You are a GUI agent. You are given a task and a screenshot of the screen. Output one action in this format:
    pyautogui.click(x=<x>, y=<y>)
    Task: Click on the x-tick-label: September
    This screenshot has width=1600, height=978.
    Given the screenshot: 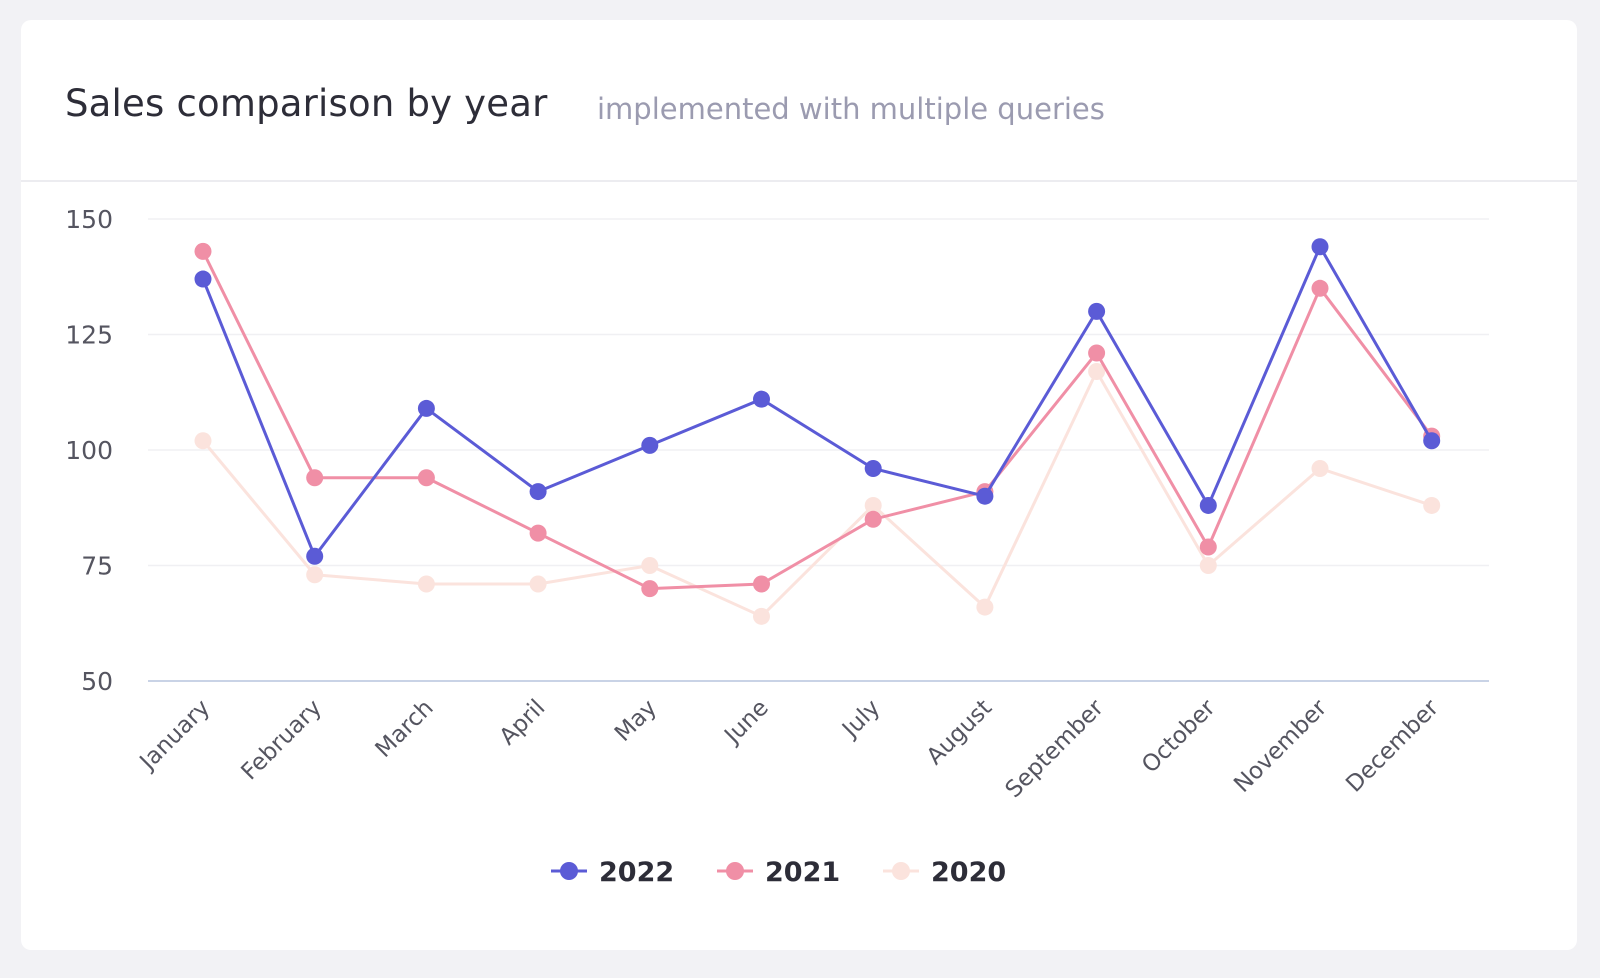 What is the action you would take?
    pyautogui.click(x=1055, y=748)
    